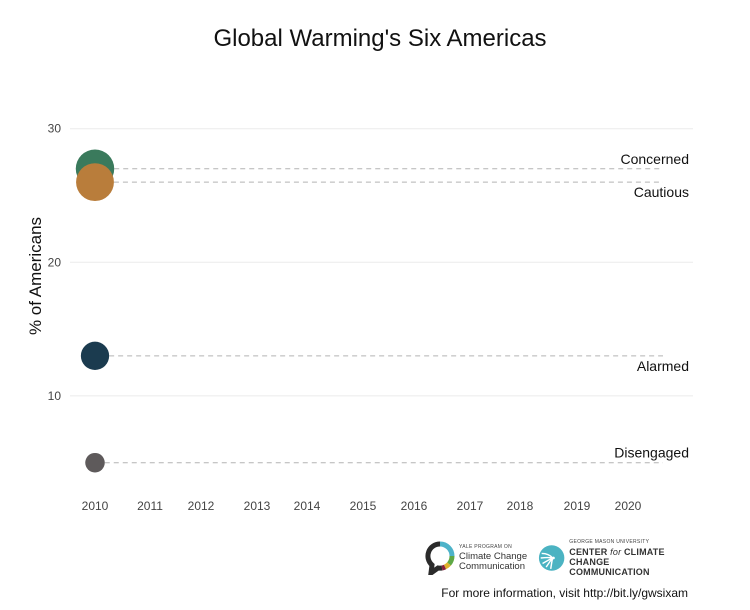  Describe the element at coordinates (655, 159) in the screenshot. I see `label-concerned: Concerned` at that location.